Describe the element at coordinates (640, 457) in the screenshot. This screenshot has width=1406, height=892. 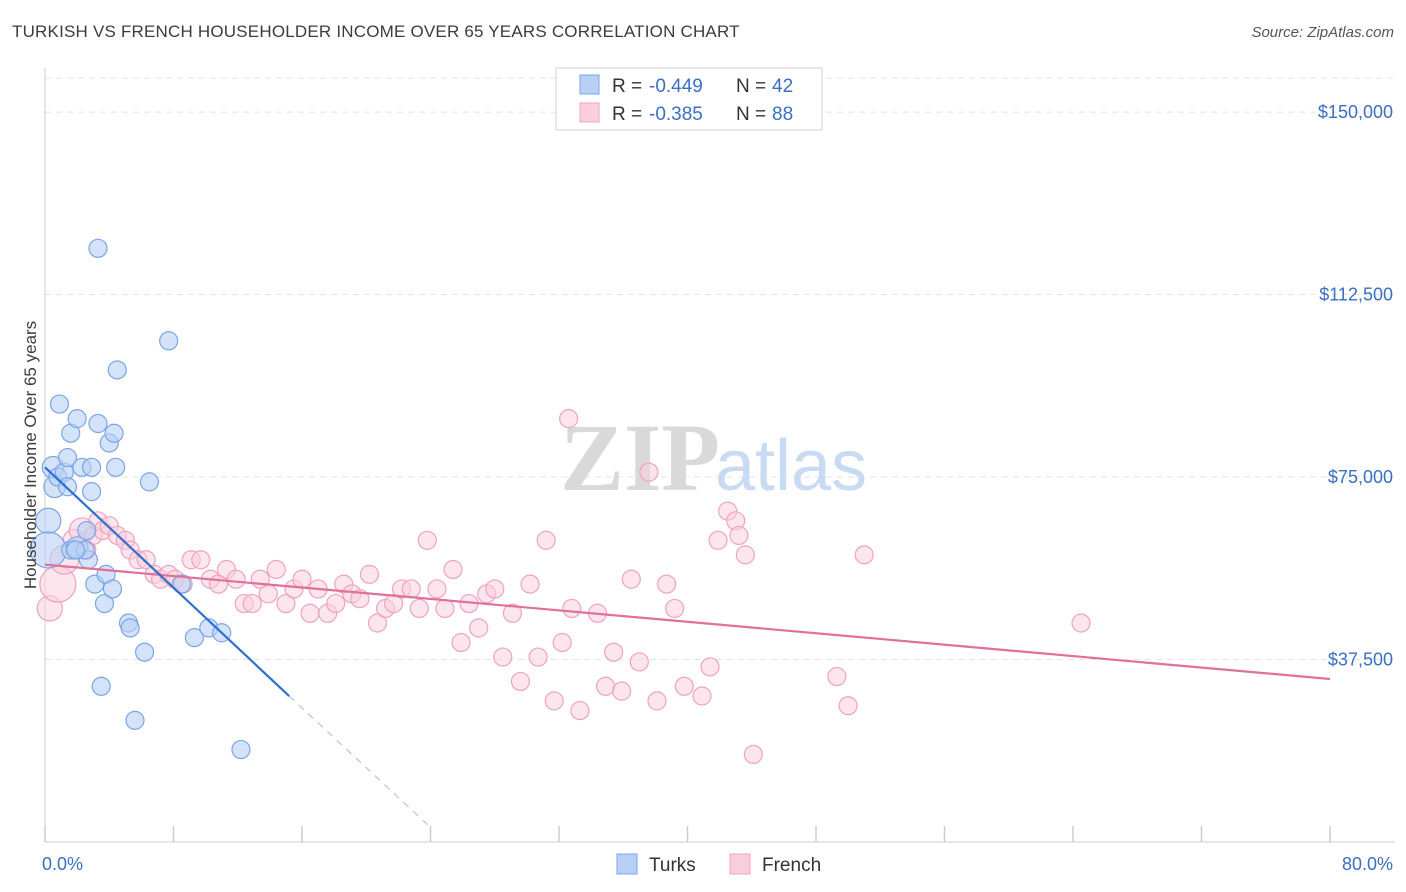
I see `watermark-zip: ZIP` at that location.